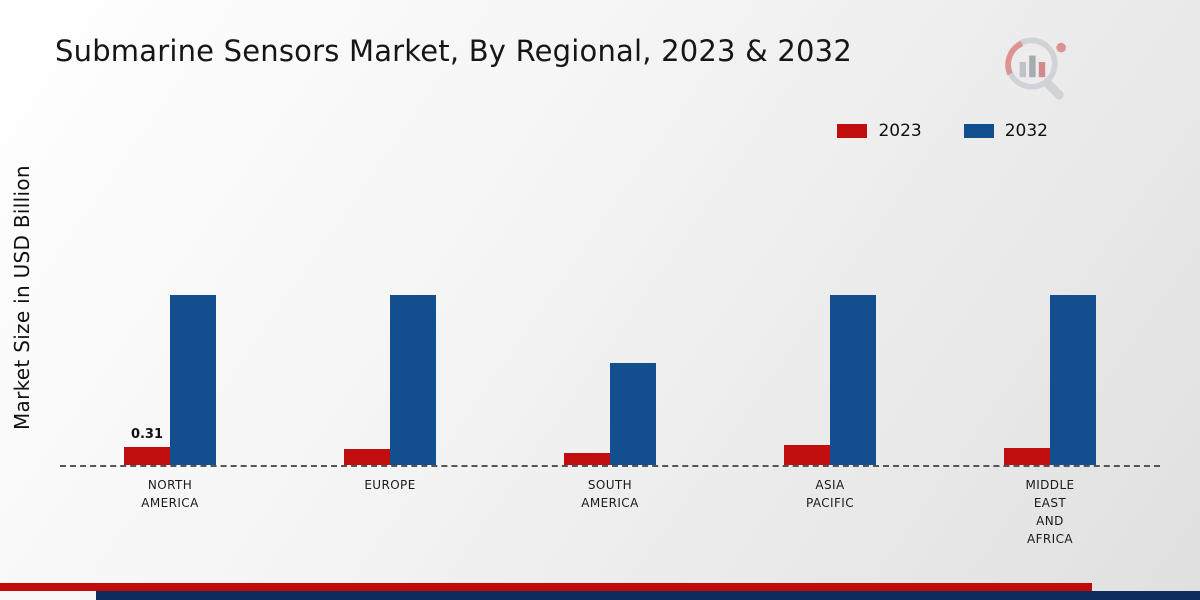 This screenshot has height=600, width=1200. I want to click on bar-wrap-2023: 0.31, so click(147, 446).